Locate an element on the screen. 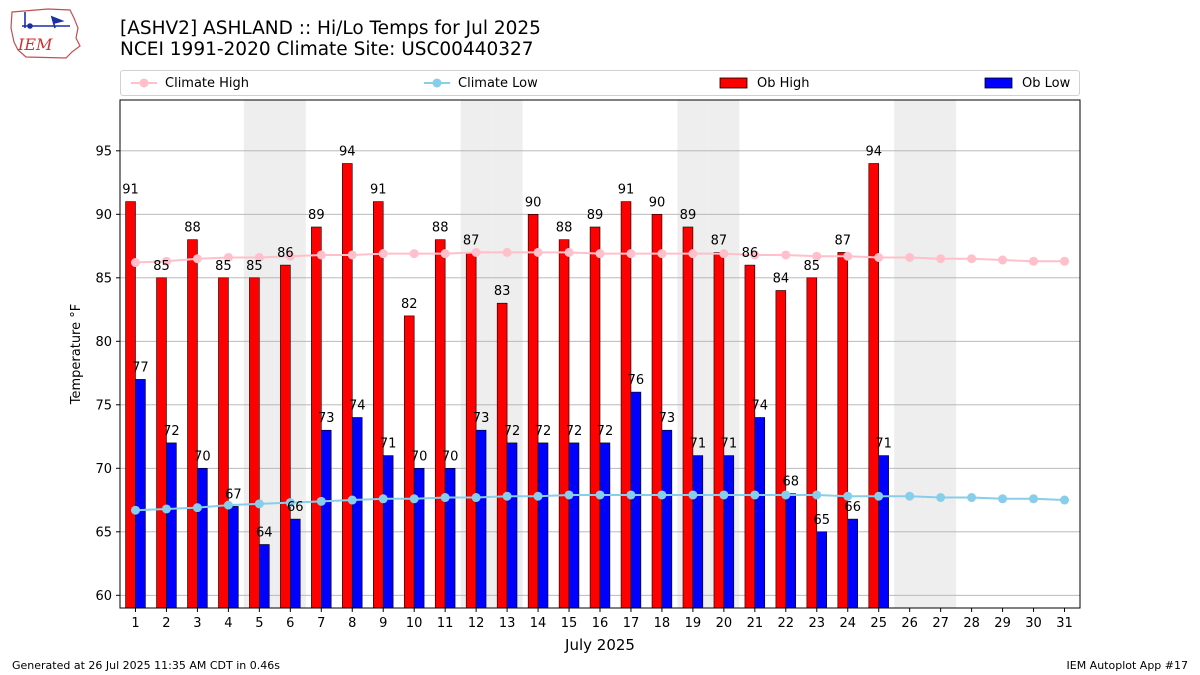 Image resolution: width=1200 pixels, height=675 pixels. ob-high-label-day-2: 85 is located at coordinates (161, 266).